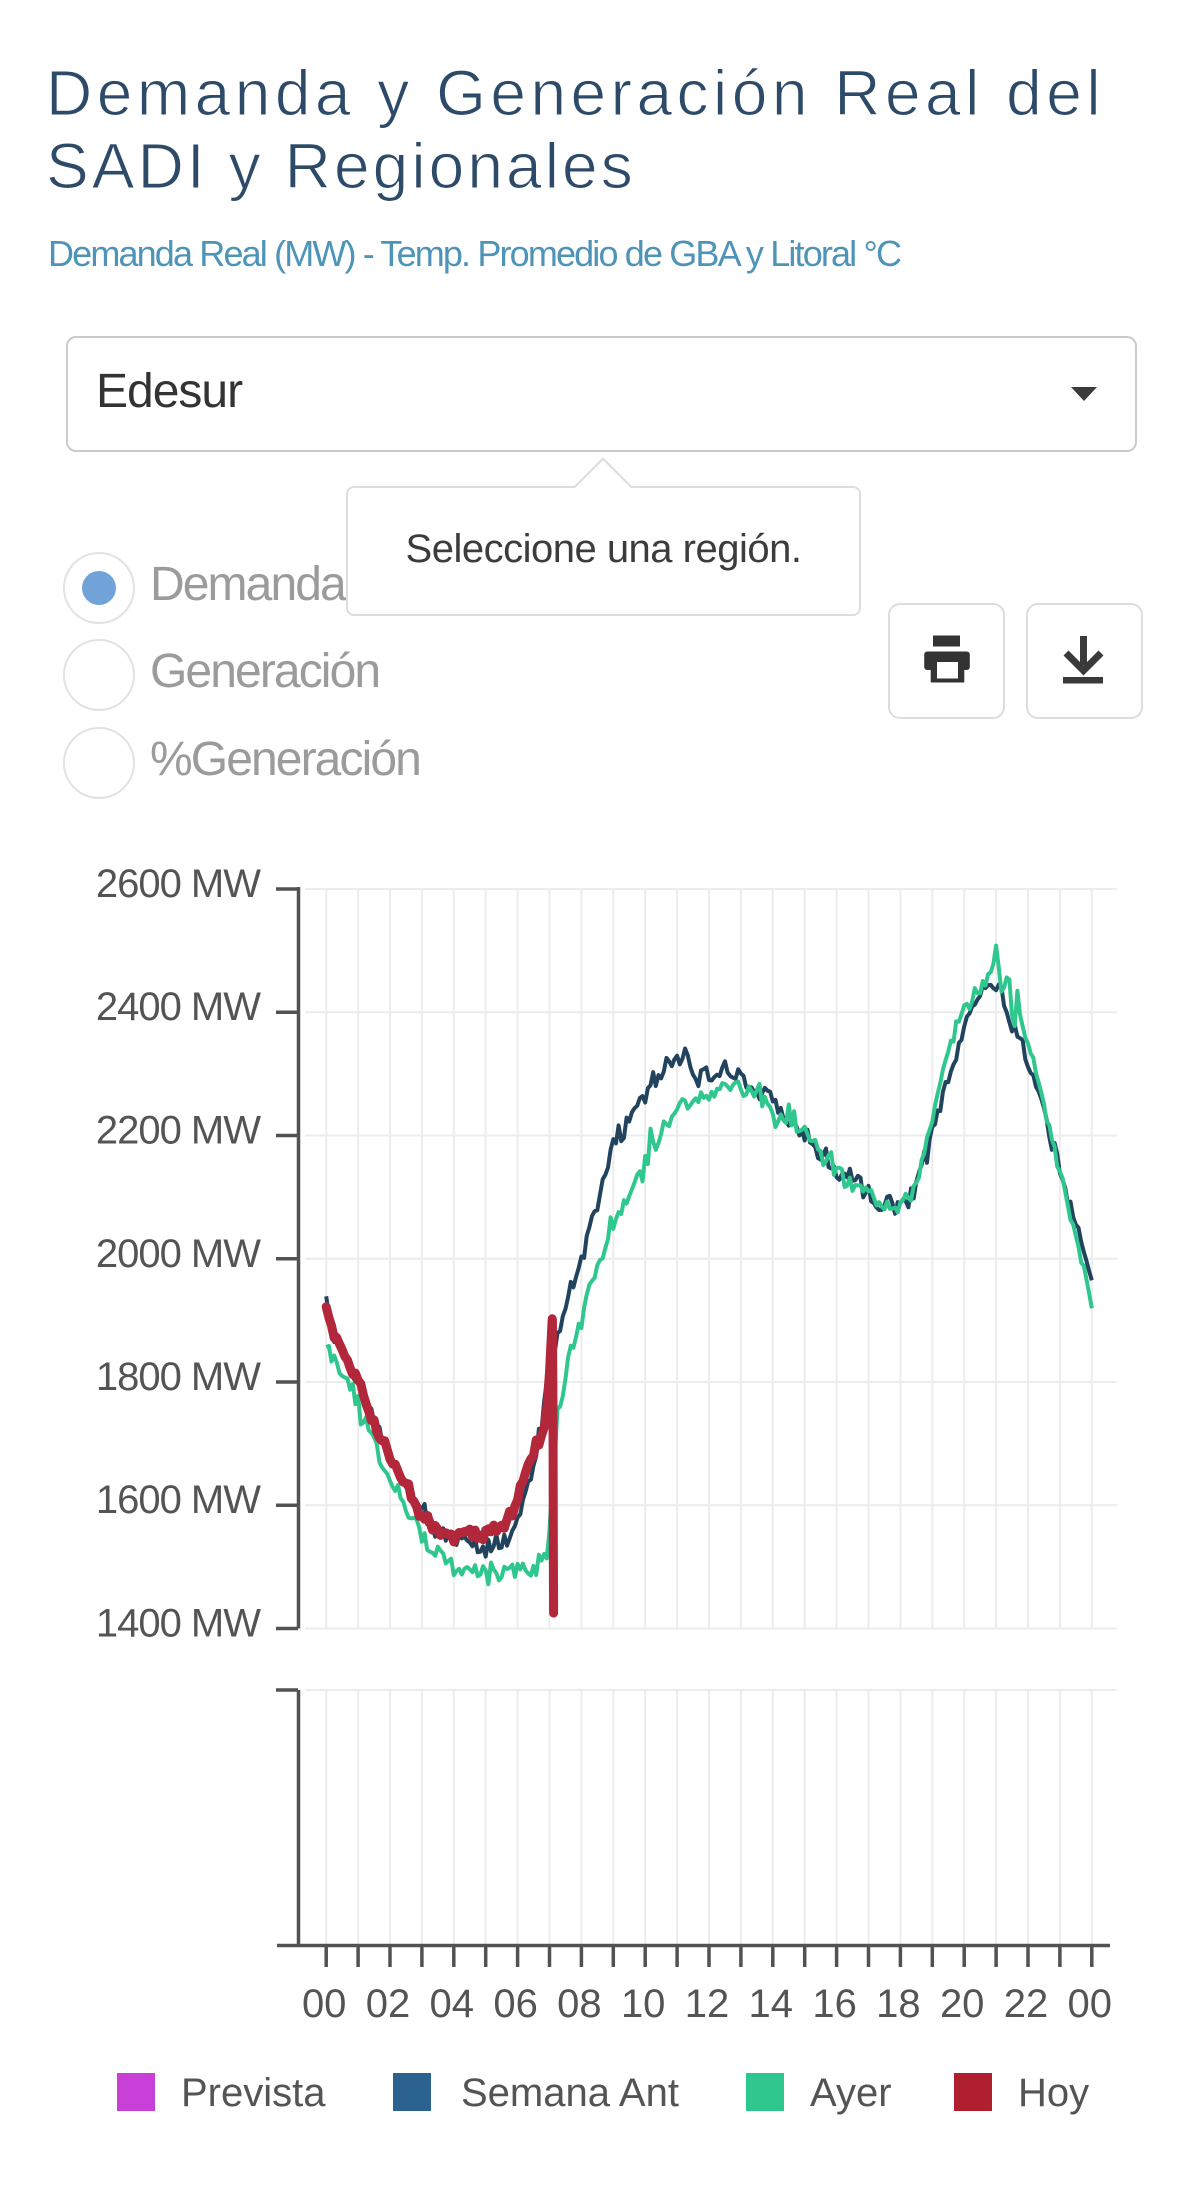 The width and height of the screenshot is (1200, 2186). What do you see at coordinates (643, 2004) in the screenshot?
I see `svg-text: 10` at bounding box center [643, 2004].